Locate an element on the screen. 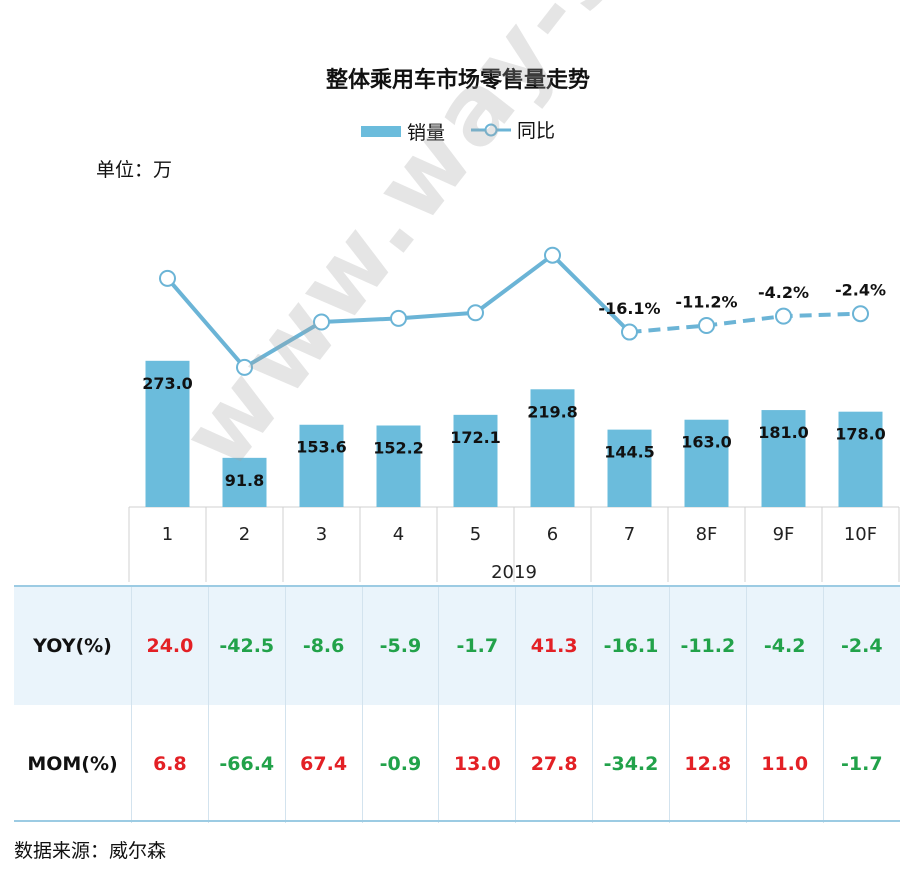 Image resolution: width=916 pixels, height=896 pixels. table-row-label: MOM(%) is located at coordinates (73, 764).